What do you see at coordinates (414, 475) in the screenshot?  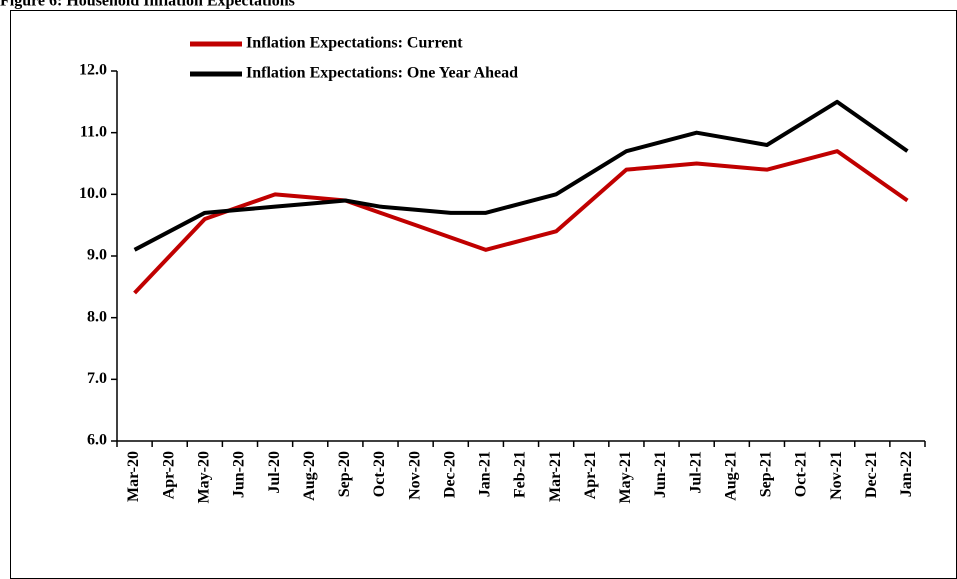 I see `x-tick-label: Nov-20` at bounding box center [414, 475].